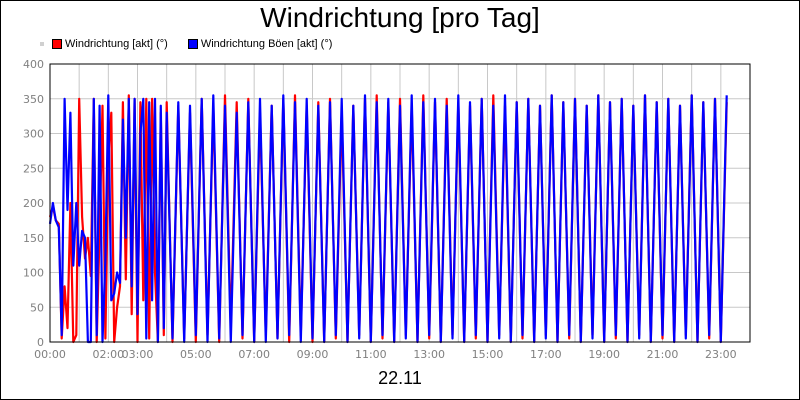 The width and height of the screenshot is (800, 400). I want to click on x-tick-label: 19:00, so click(604, 354).